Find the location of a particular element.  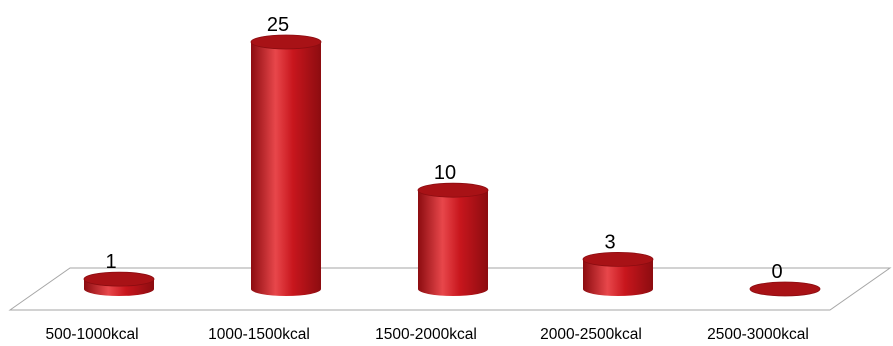

data-label: 0 is located at coordinates (776, 272).